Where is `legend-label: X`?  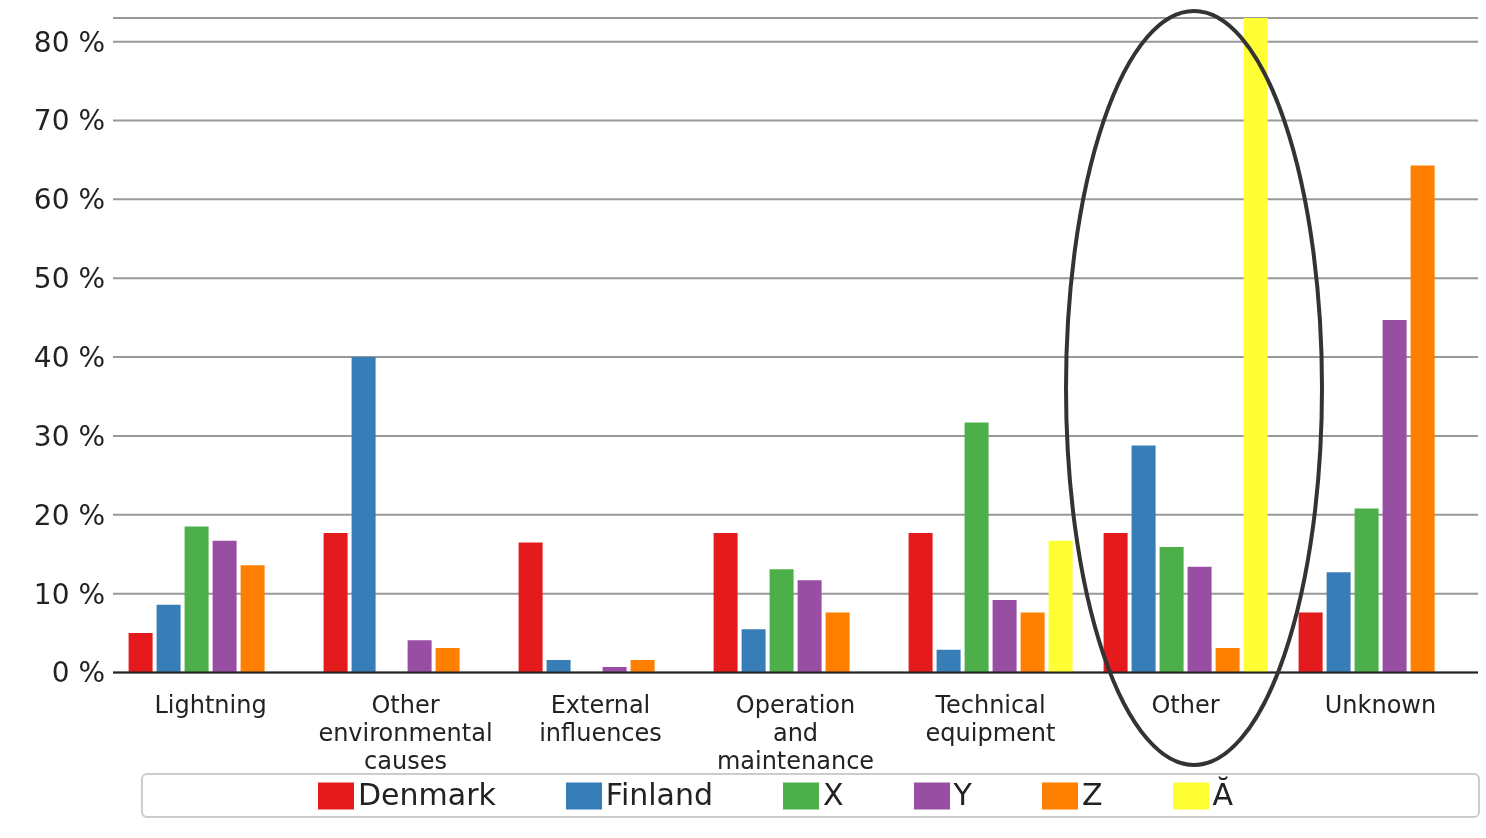
legend-label: X is located at coordinates (833, 794).